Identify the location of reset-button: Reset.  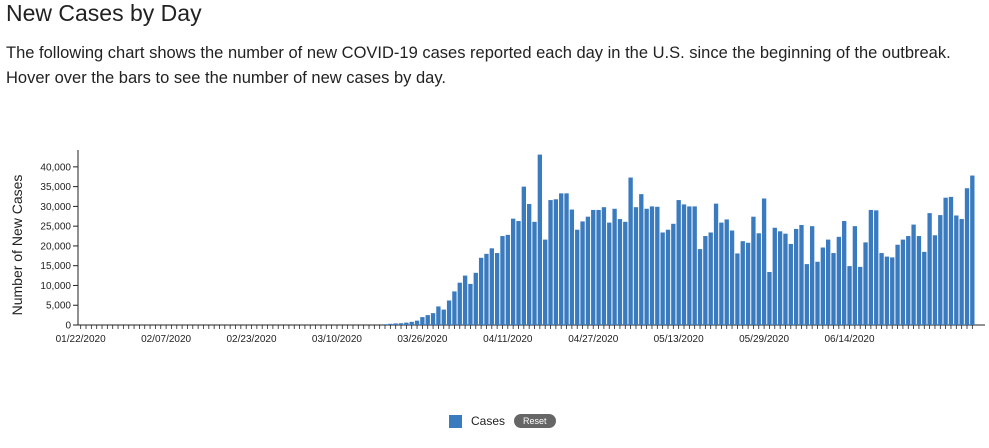
(535, 421).